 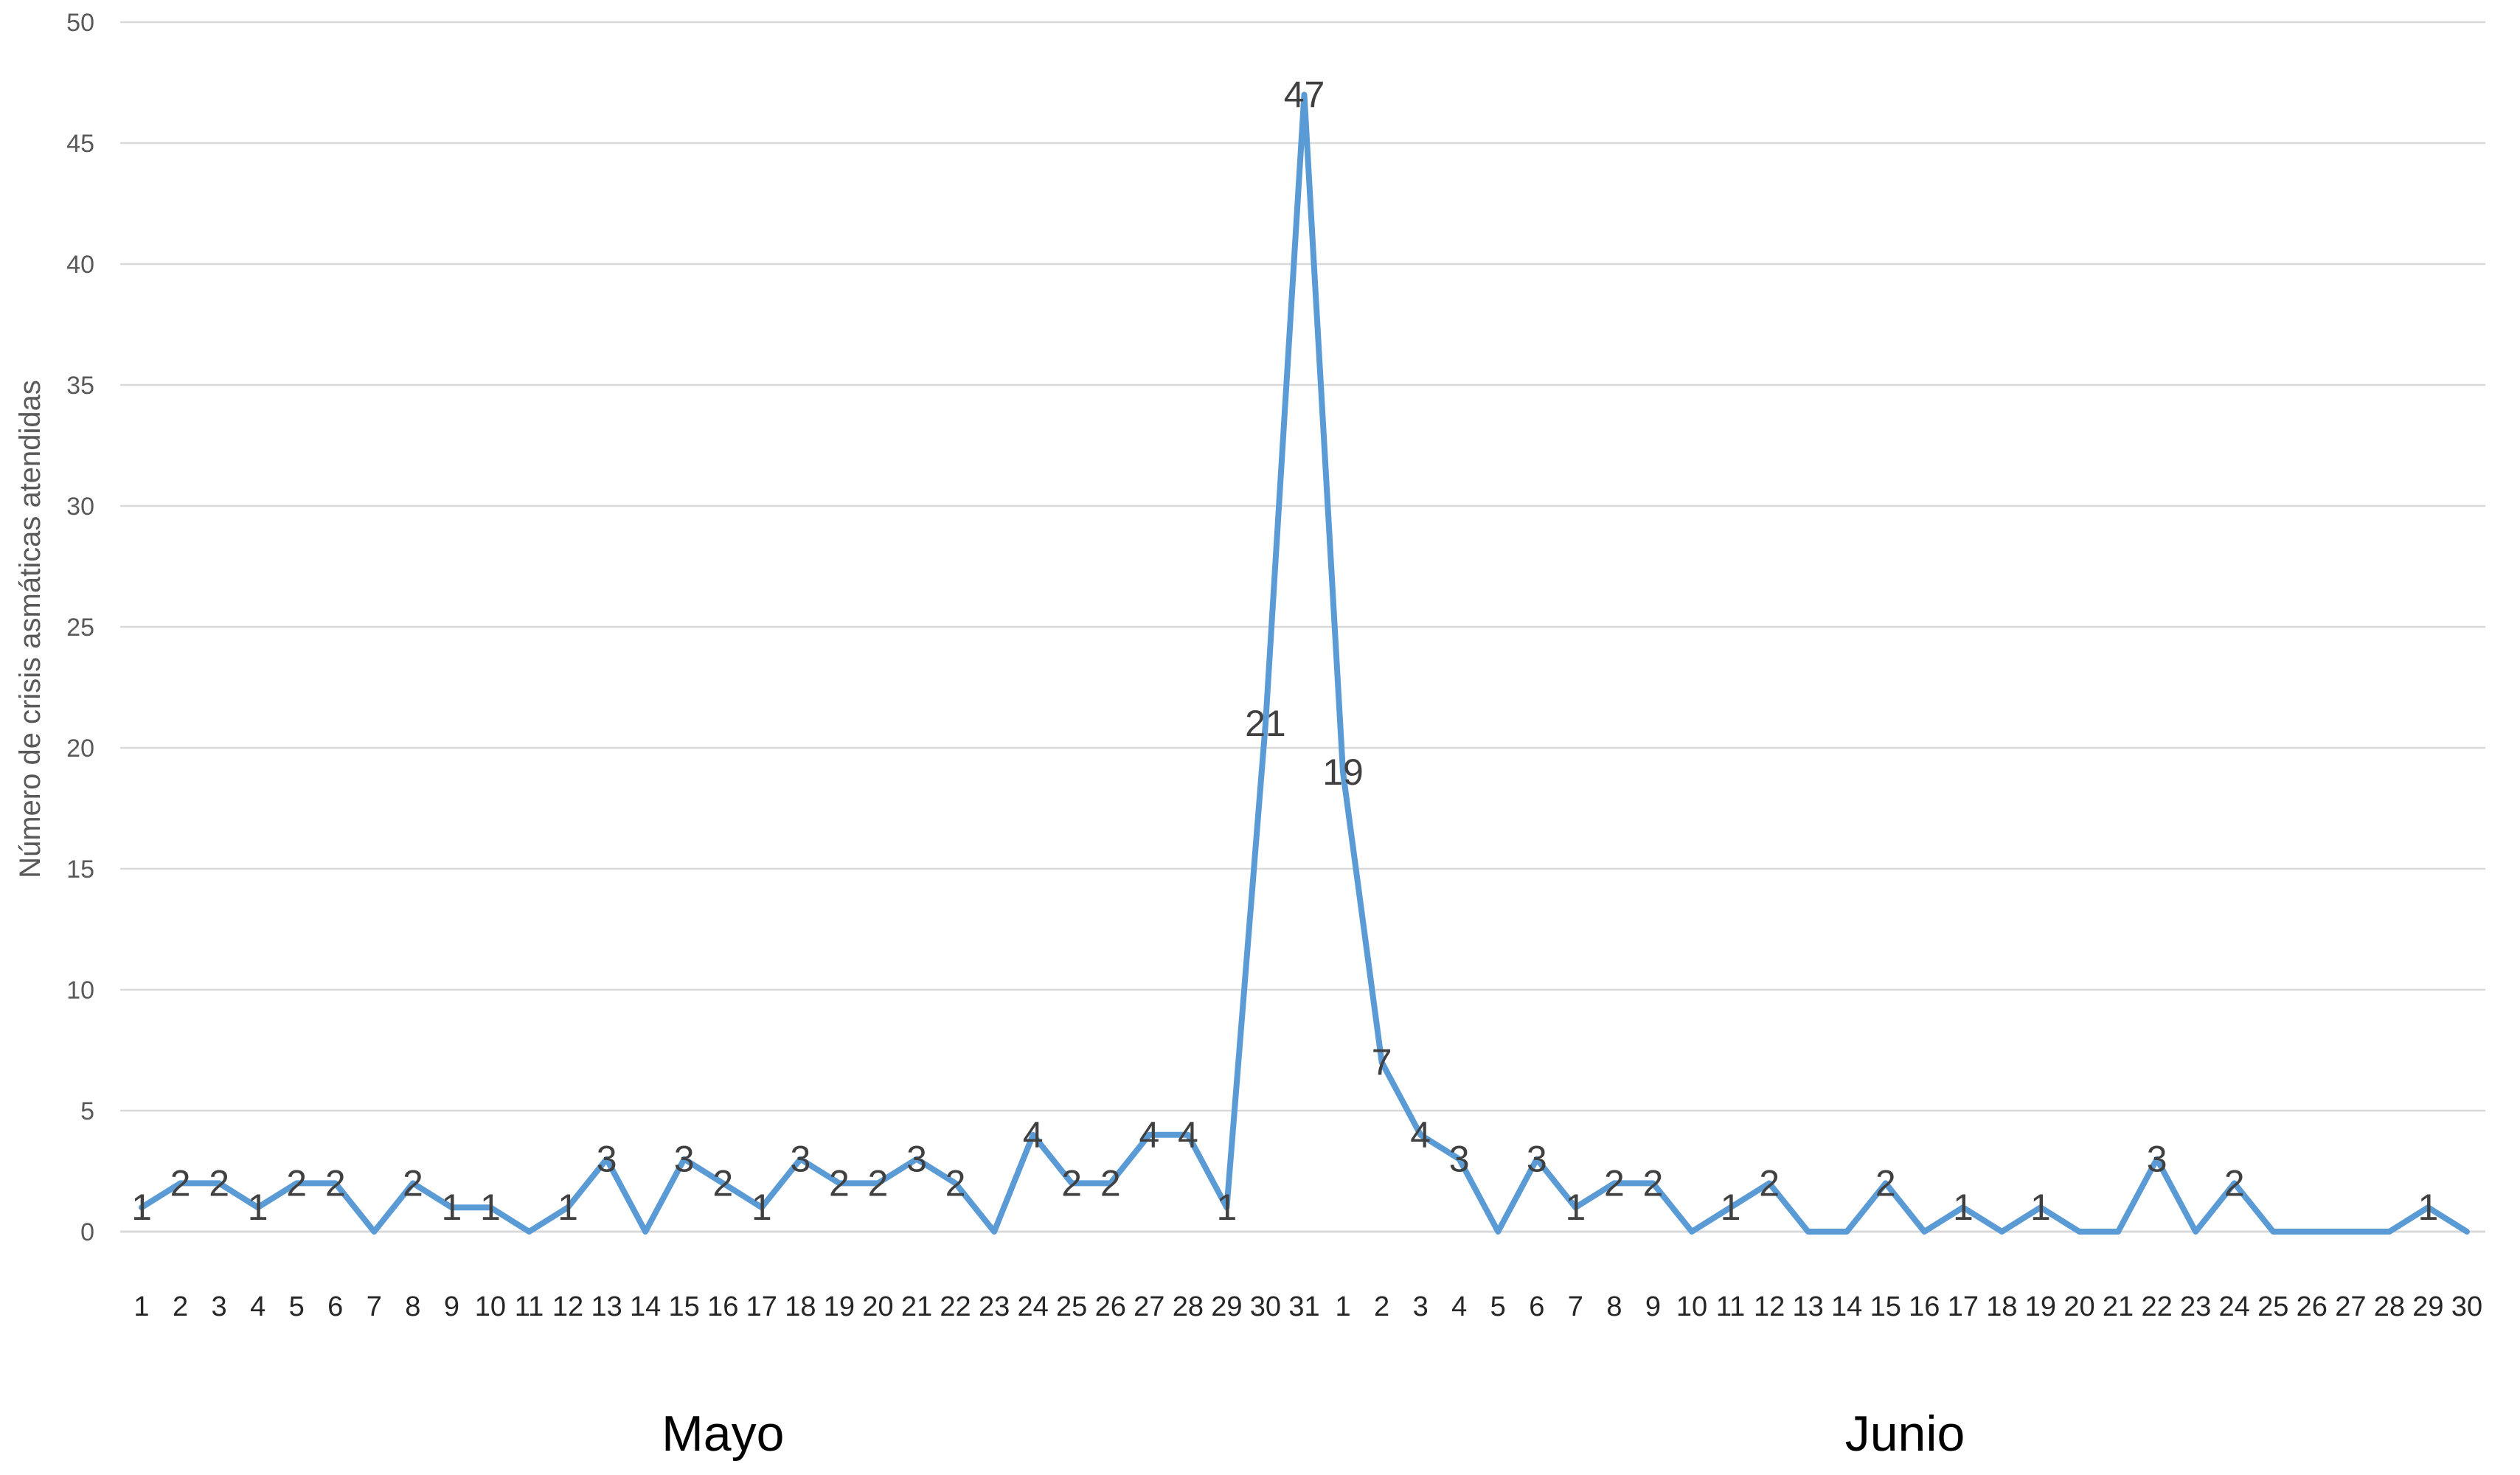 I want to click on y-tick-label: 5, so click(x=87, y=1111).